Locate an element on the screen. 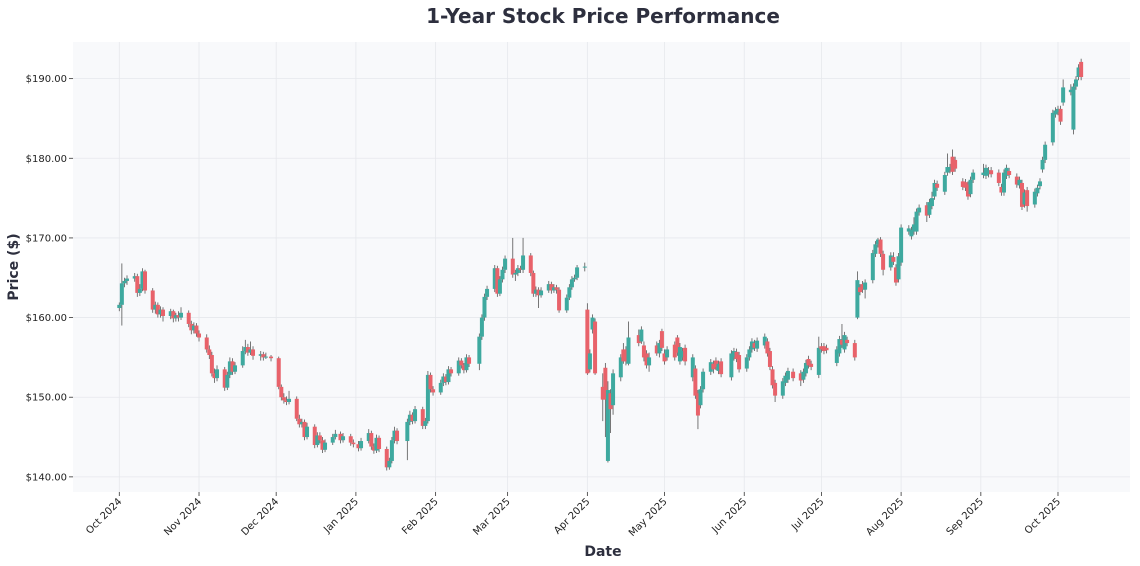  y-tick-label: $140.00 is located at coordinates (46, 477).